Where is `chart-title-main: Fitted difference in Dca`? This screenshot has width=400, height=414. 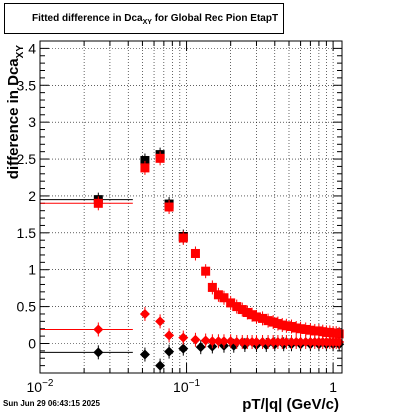 chart-title-main: Fitted difference in Dca is located at coordinates (87, 18).